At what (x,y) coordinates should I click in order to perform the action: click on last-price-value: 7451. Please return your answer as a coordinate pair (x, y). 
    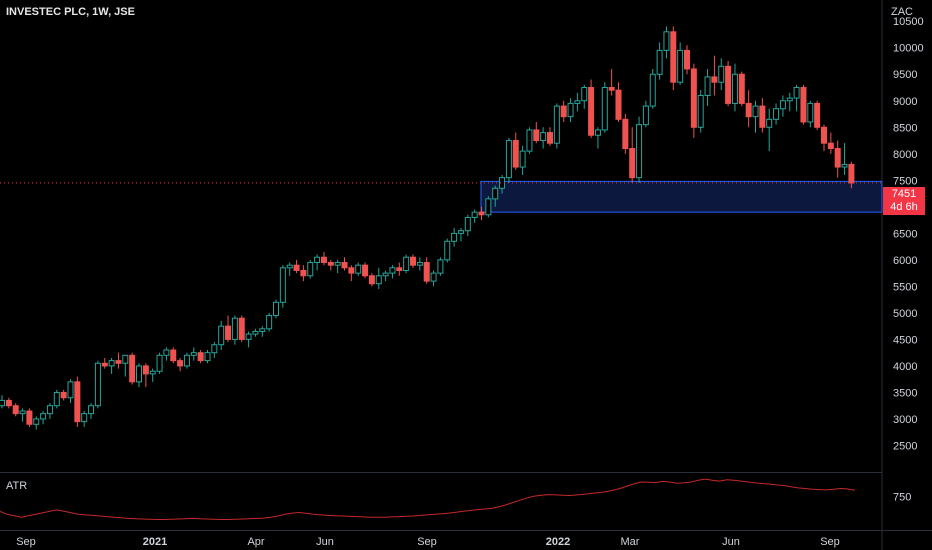
    Looking at the image, I should click on (904, 194).